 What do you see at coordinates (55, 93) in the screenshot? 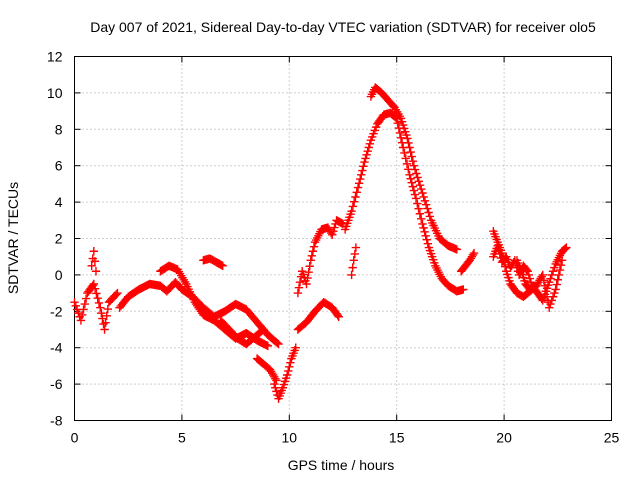
I see `y-tick-label: 10` at bounding box center [55, 93].